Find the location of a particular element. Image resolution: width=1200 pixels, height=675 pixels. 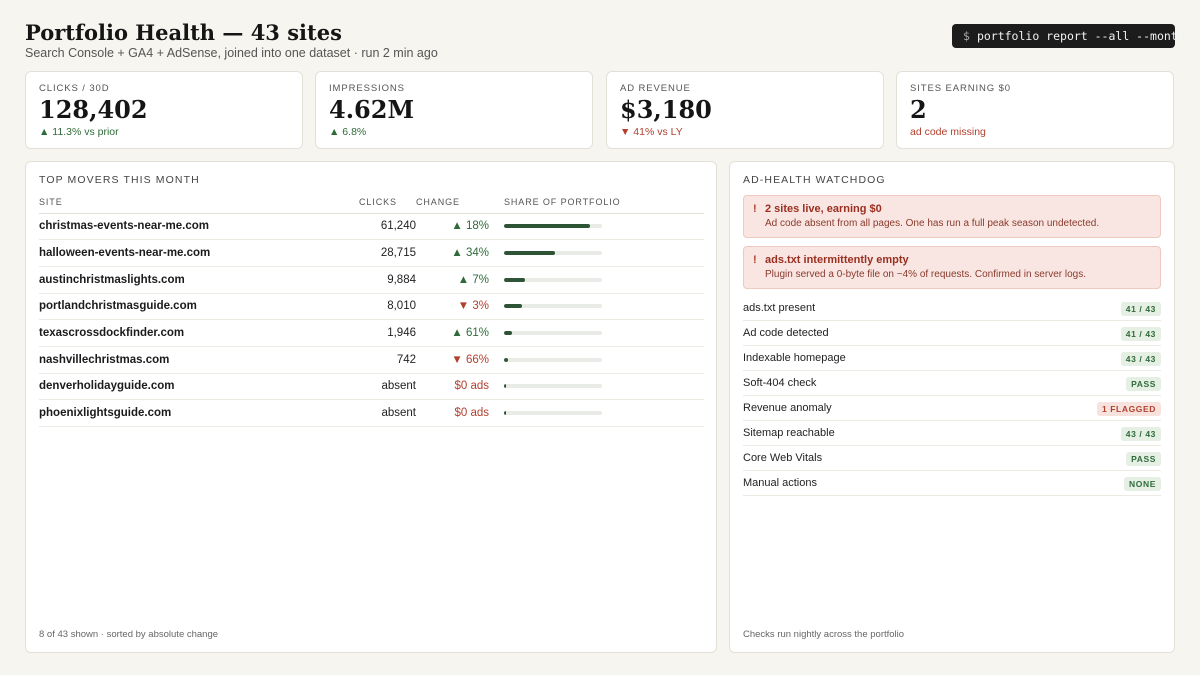

kpi-value: 2 is located at coordinates (918, 109).